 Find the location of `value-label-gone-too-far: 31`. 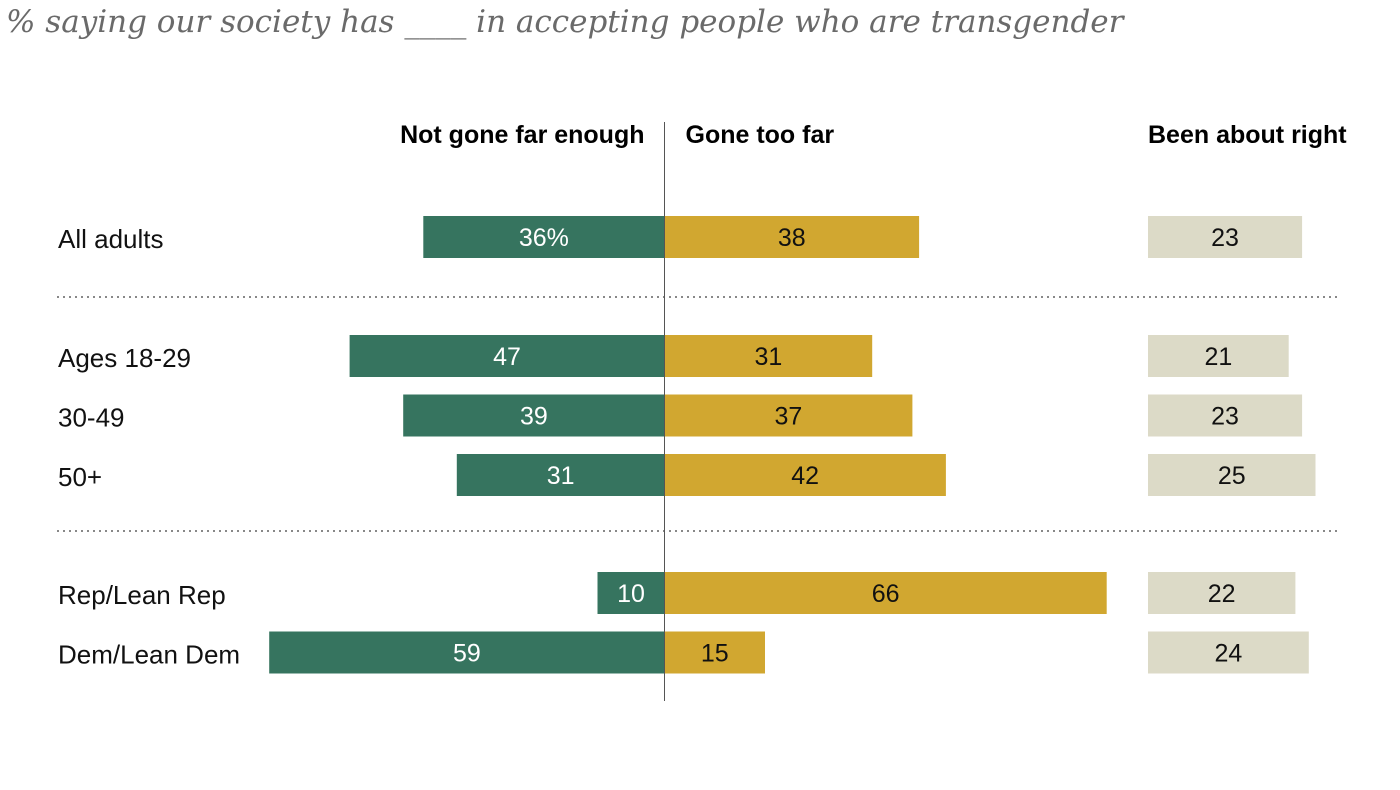

value-label-gone-too-far: 31 is located at coordinates (768, 357).